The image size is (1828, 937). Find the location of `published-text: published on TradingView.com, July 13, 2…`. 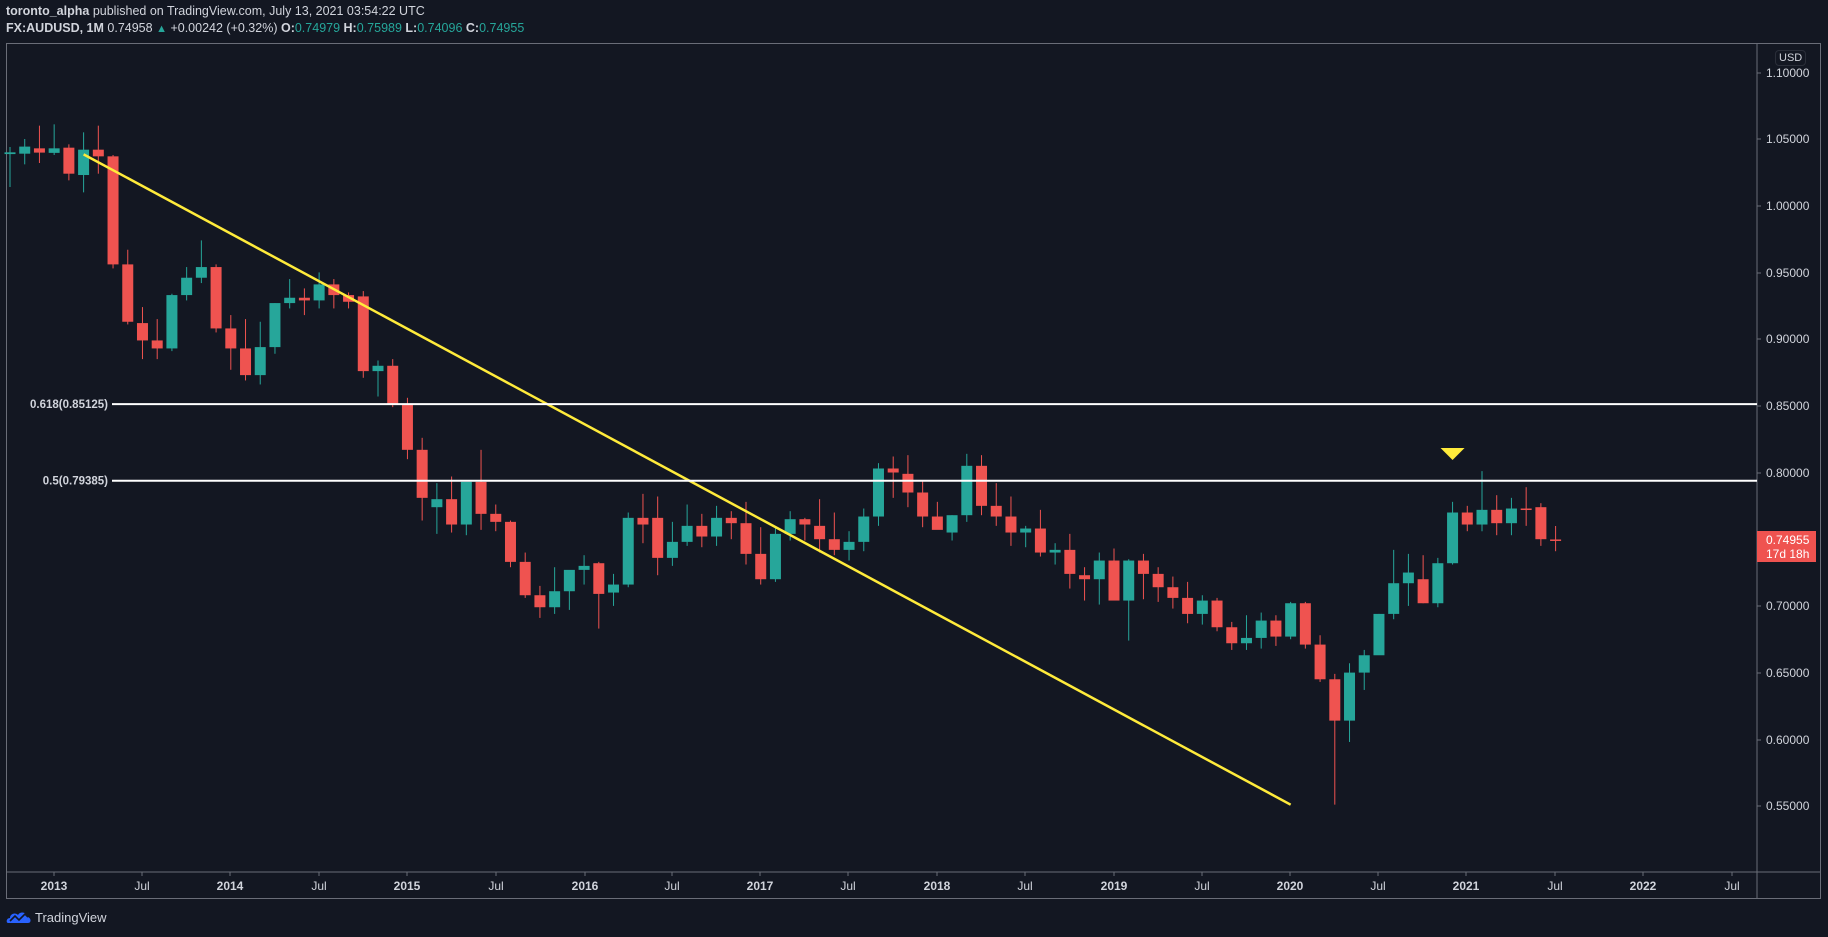

published-text: published on TradingView.com, July 13, 2… is located at coordinates (258, 11).